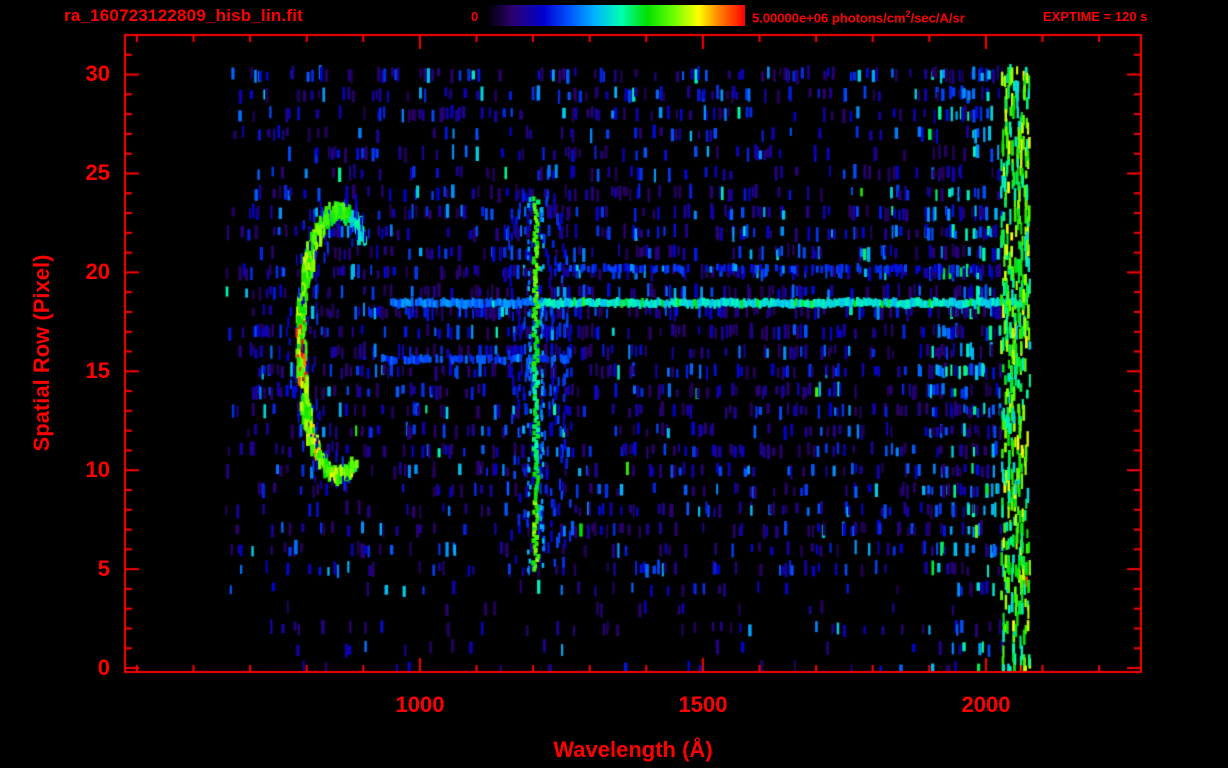 This screenshot has width=1228, height=768. What do you see at coordinates (829, 18) in the screenshot?
I see `colorbar-max-units-prefix: 5.00000e+06 photons/cm` at bounding box center [829, 18].